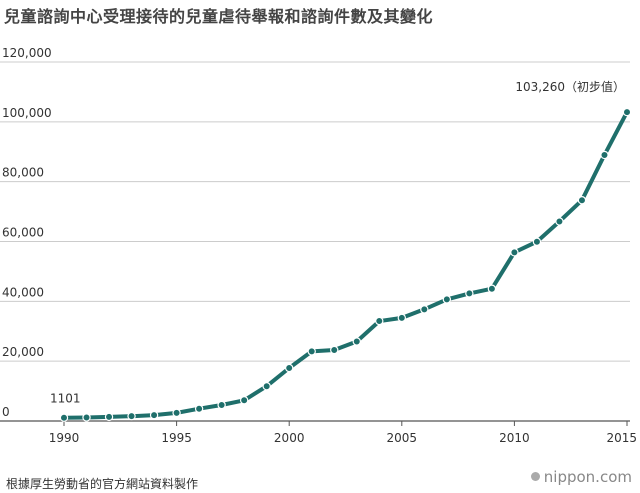 Image resolution: width=640 pixels, height=493 pixels. What do you see at coordinates (64, 438) in the screenshot?
I see `x-tick-label: 1990` at bounding box center [64, 438].